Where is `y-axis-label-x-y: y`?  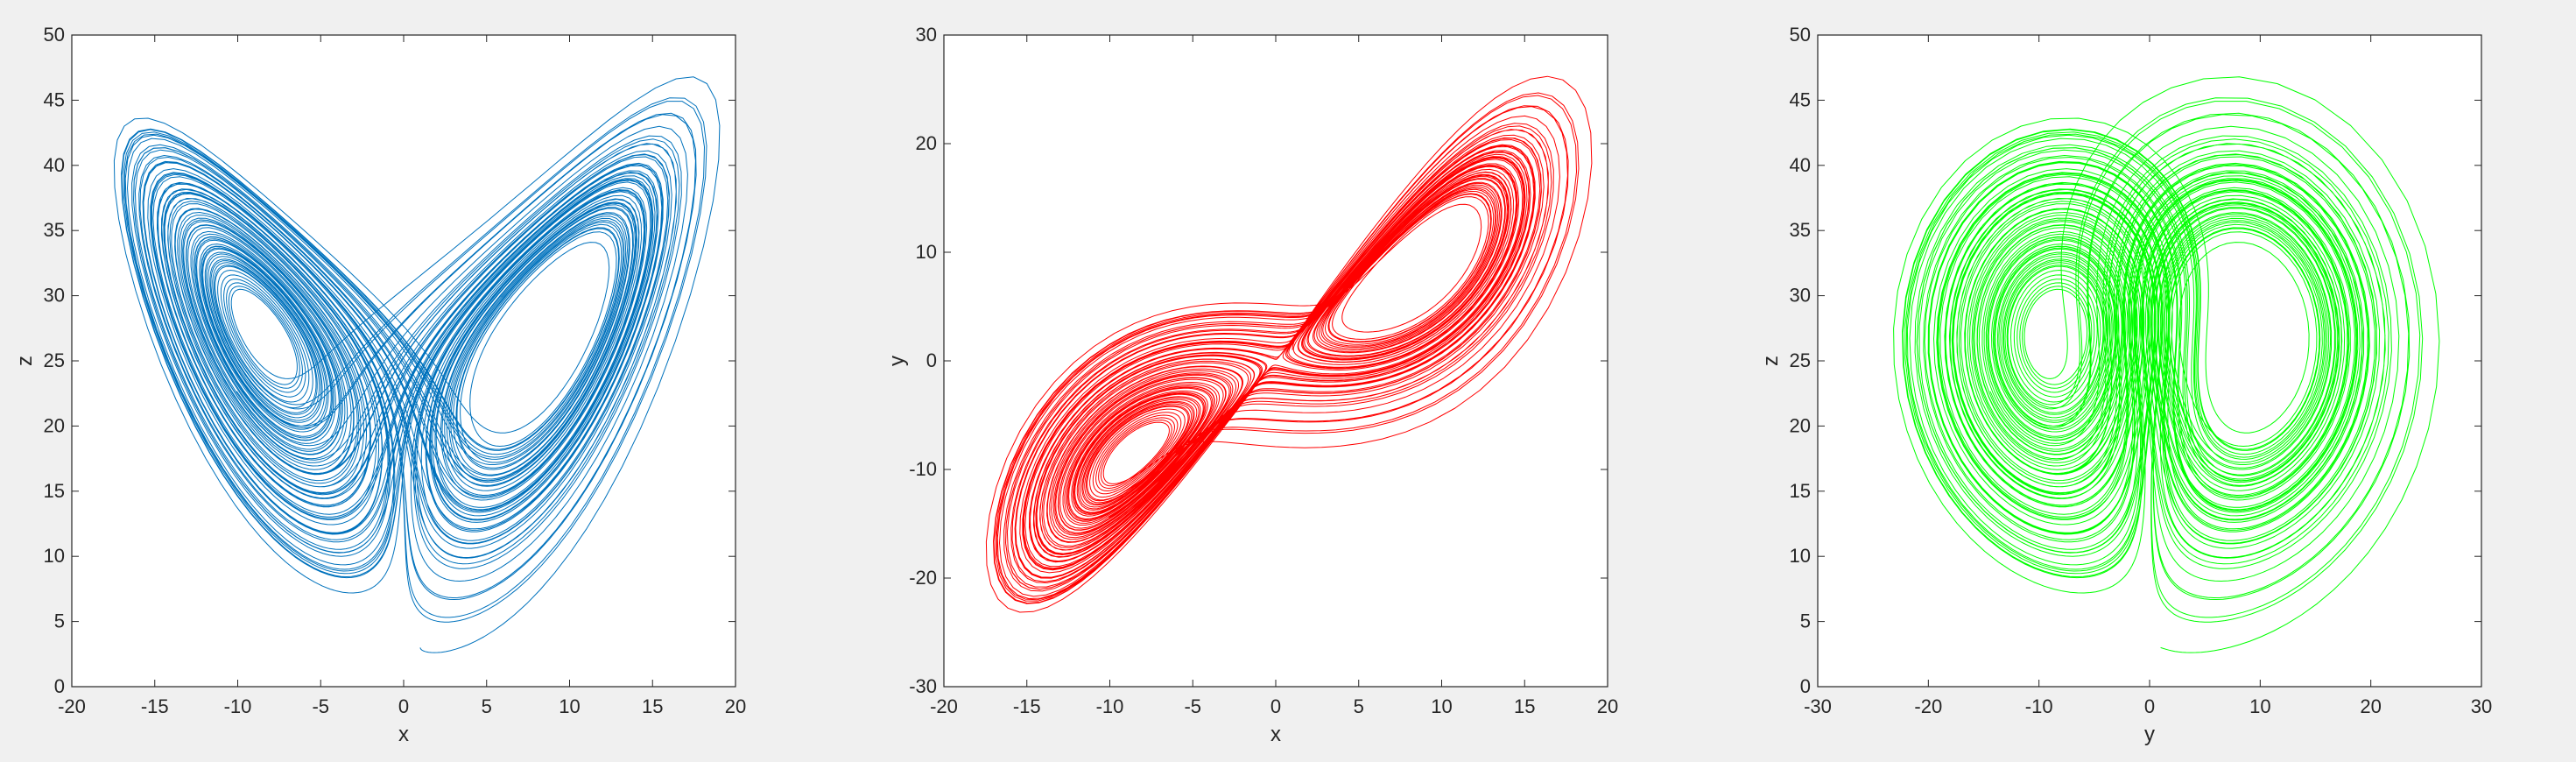
y-axis-label-x-y: y is located at coordinates (897, 361).